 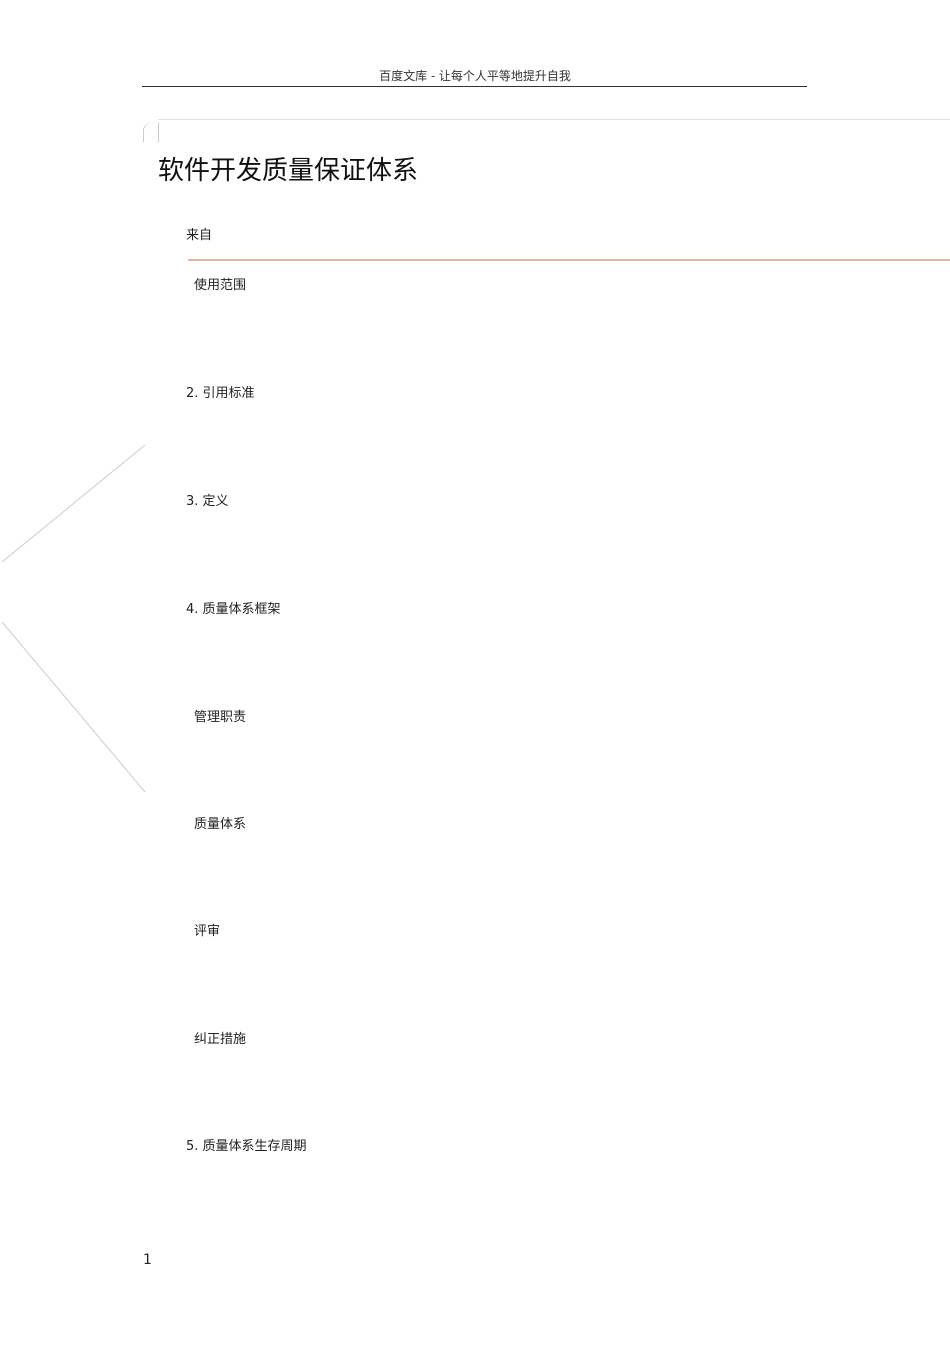 I want to click on document-title: 软件开发质量保证体系, so click(x=288, y=171).